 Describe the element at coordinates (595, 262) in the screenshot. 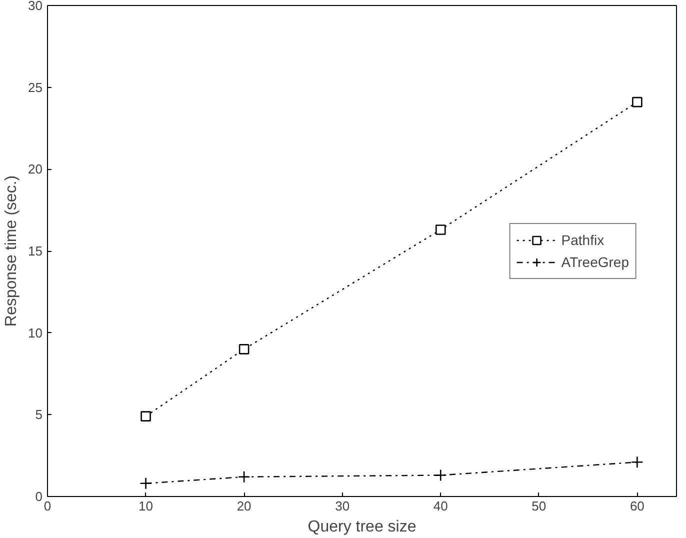

I see `legend-label: ATreeGrep` at that location.